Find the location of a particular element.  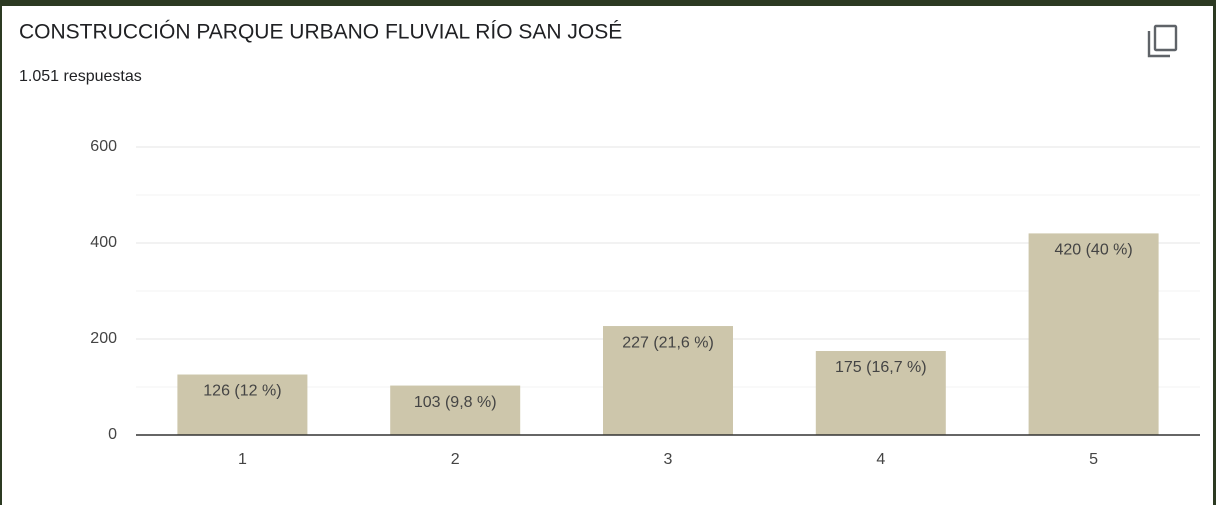

data-label: 103 (9,8 %) is located at coordinates (455, 402).